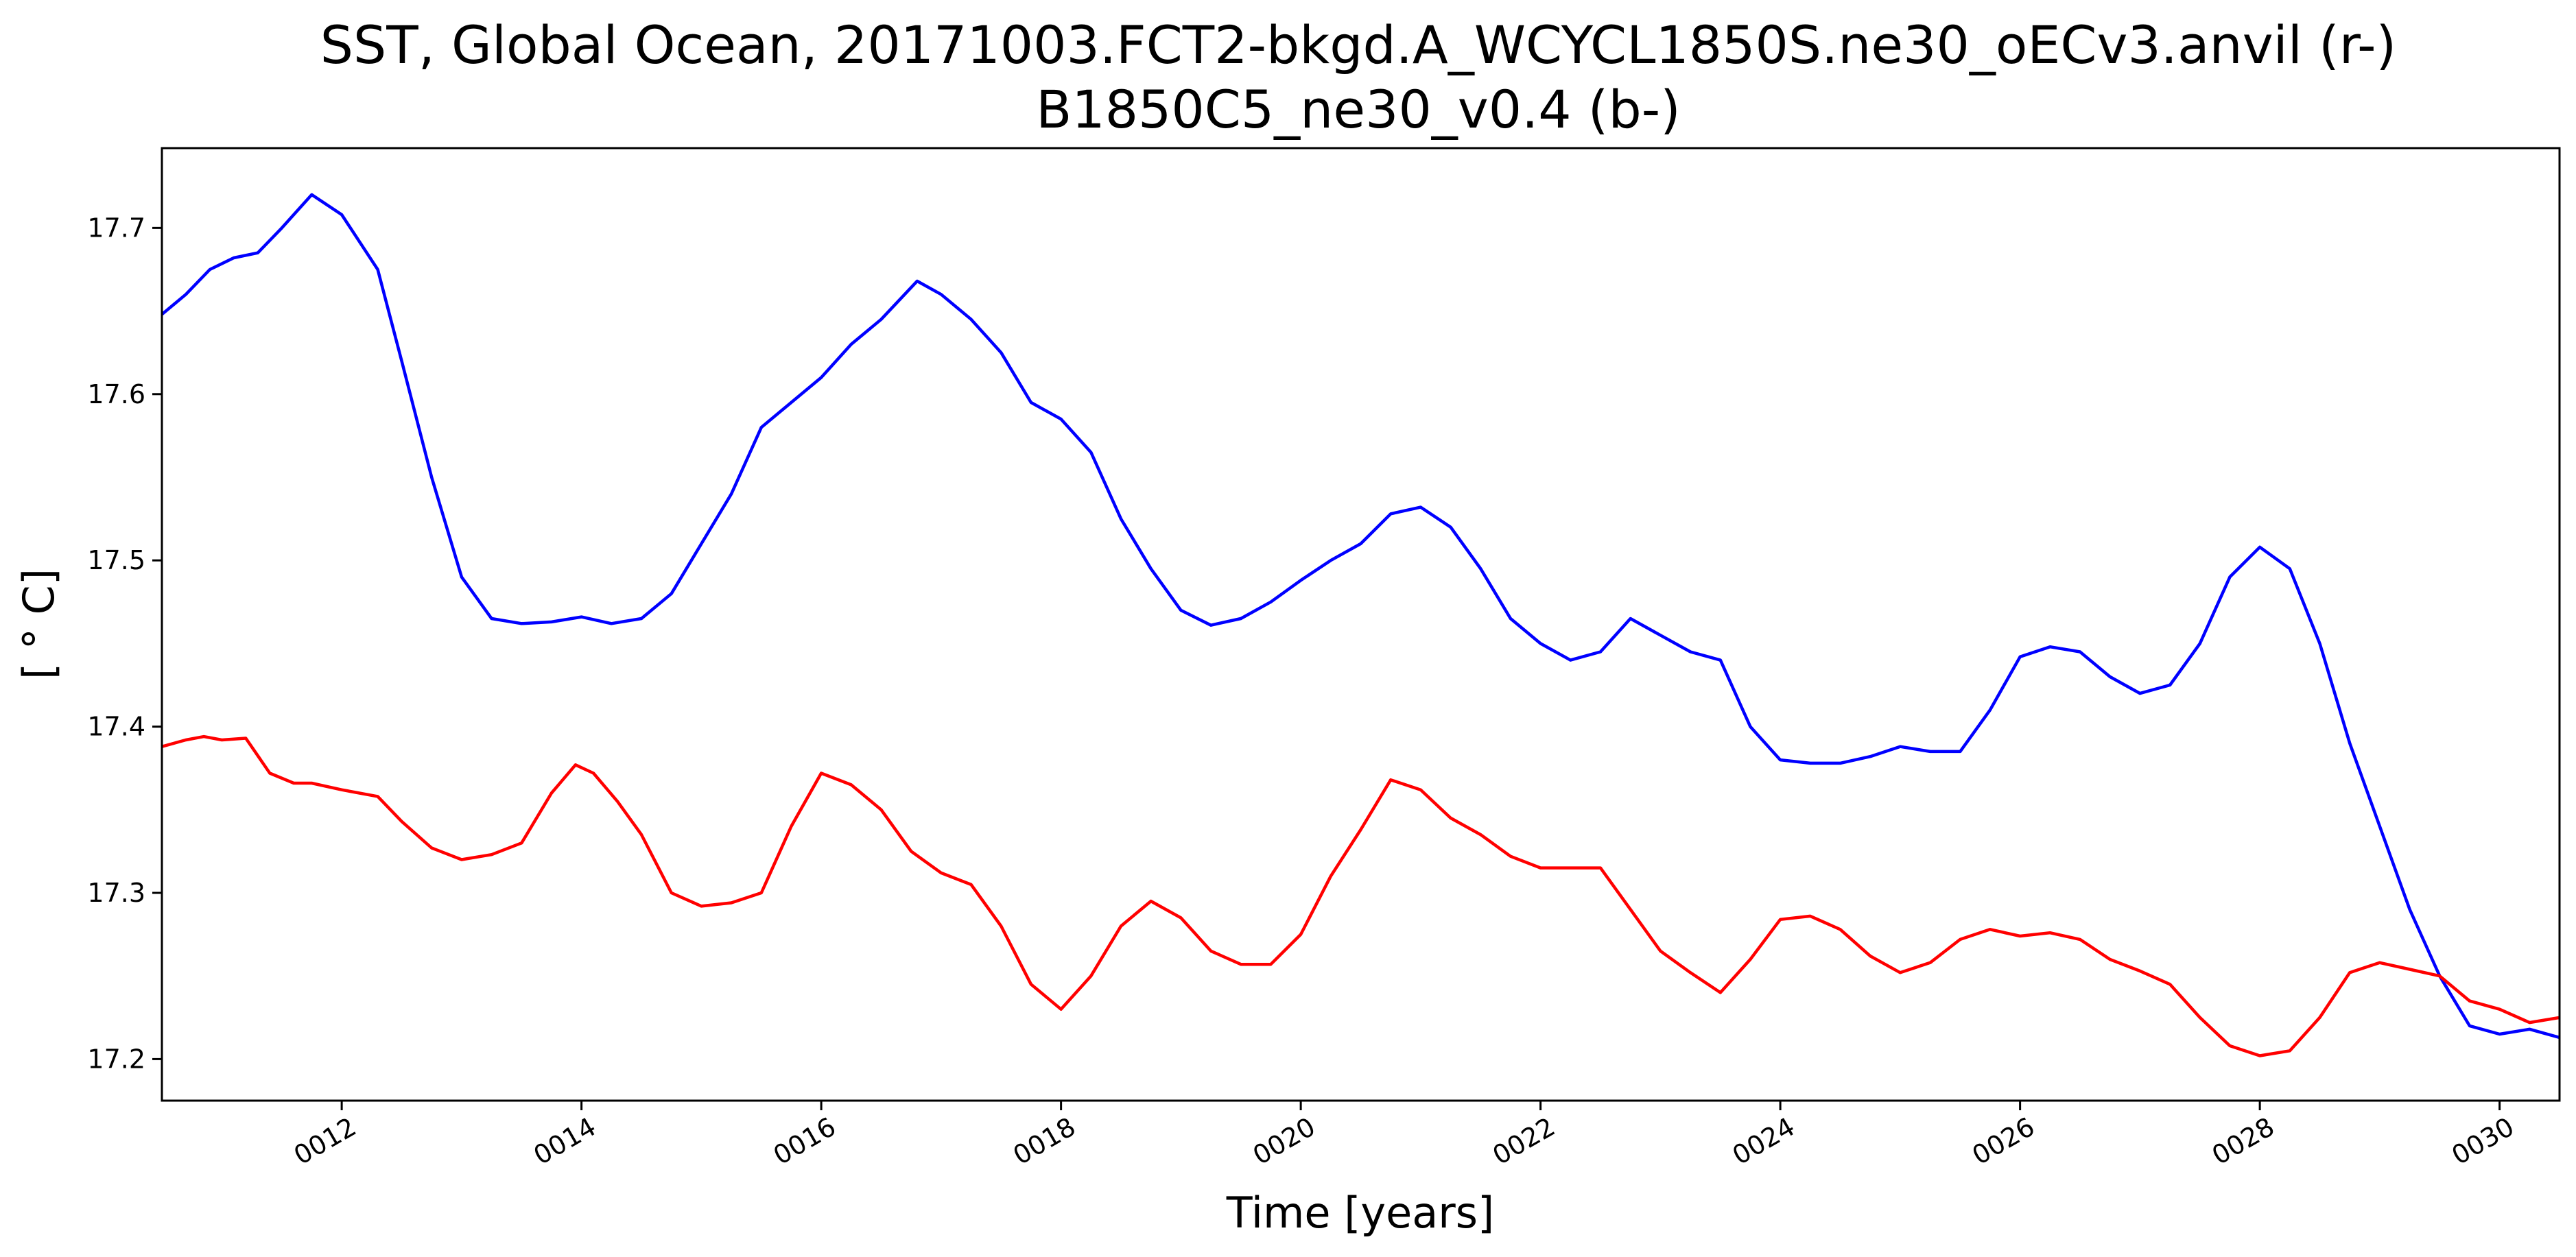  What do you see at coordinates (116, 228) in the screenshot?
I see `y-tick-label: 17.7` at bounding box center [116, 228].